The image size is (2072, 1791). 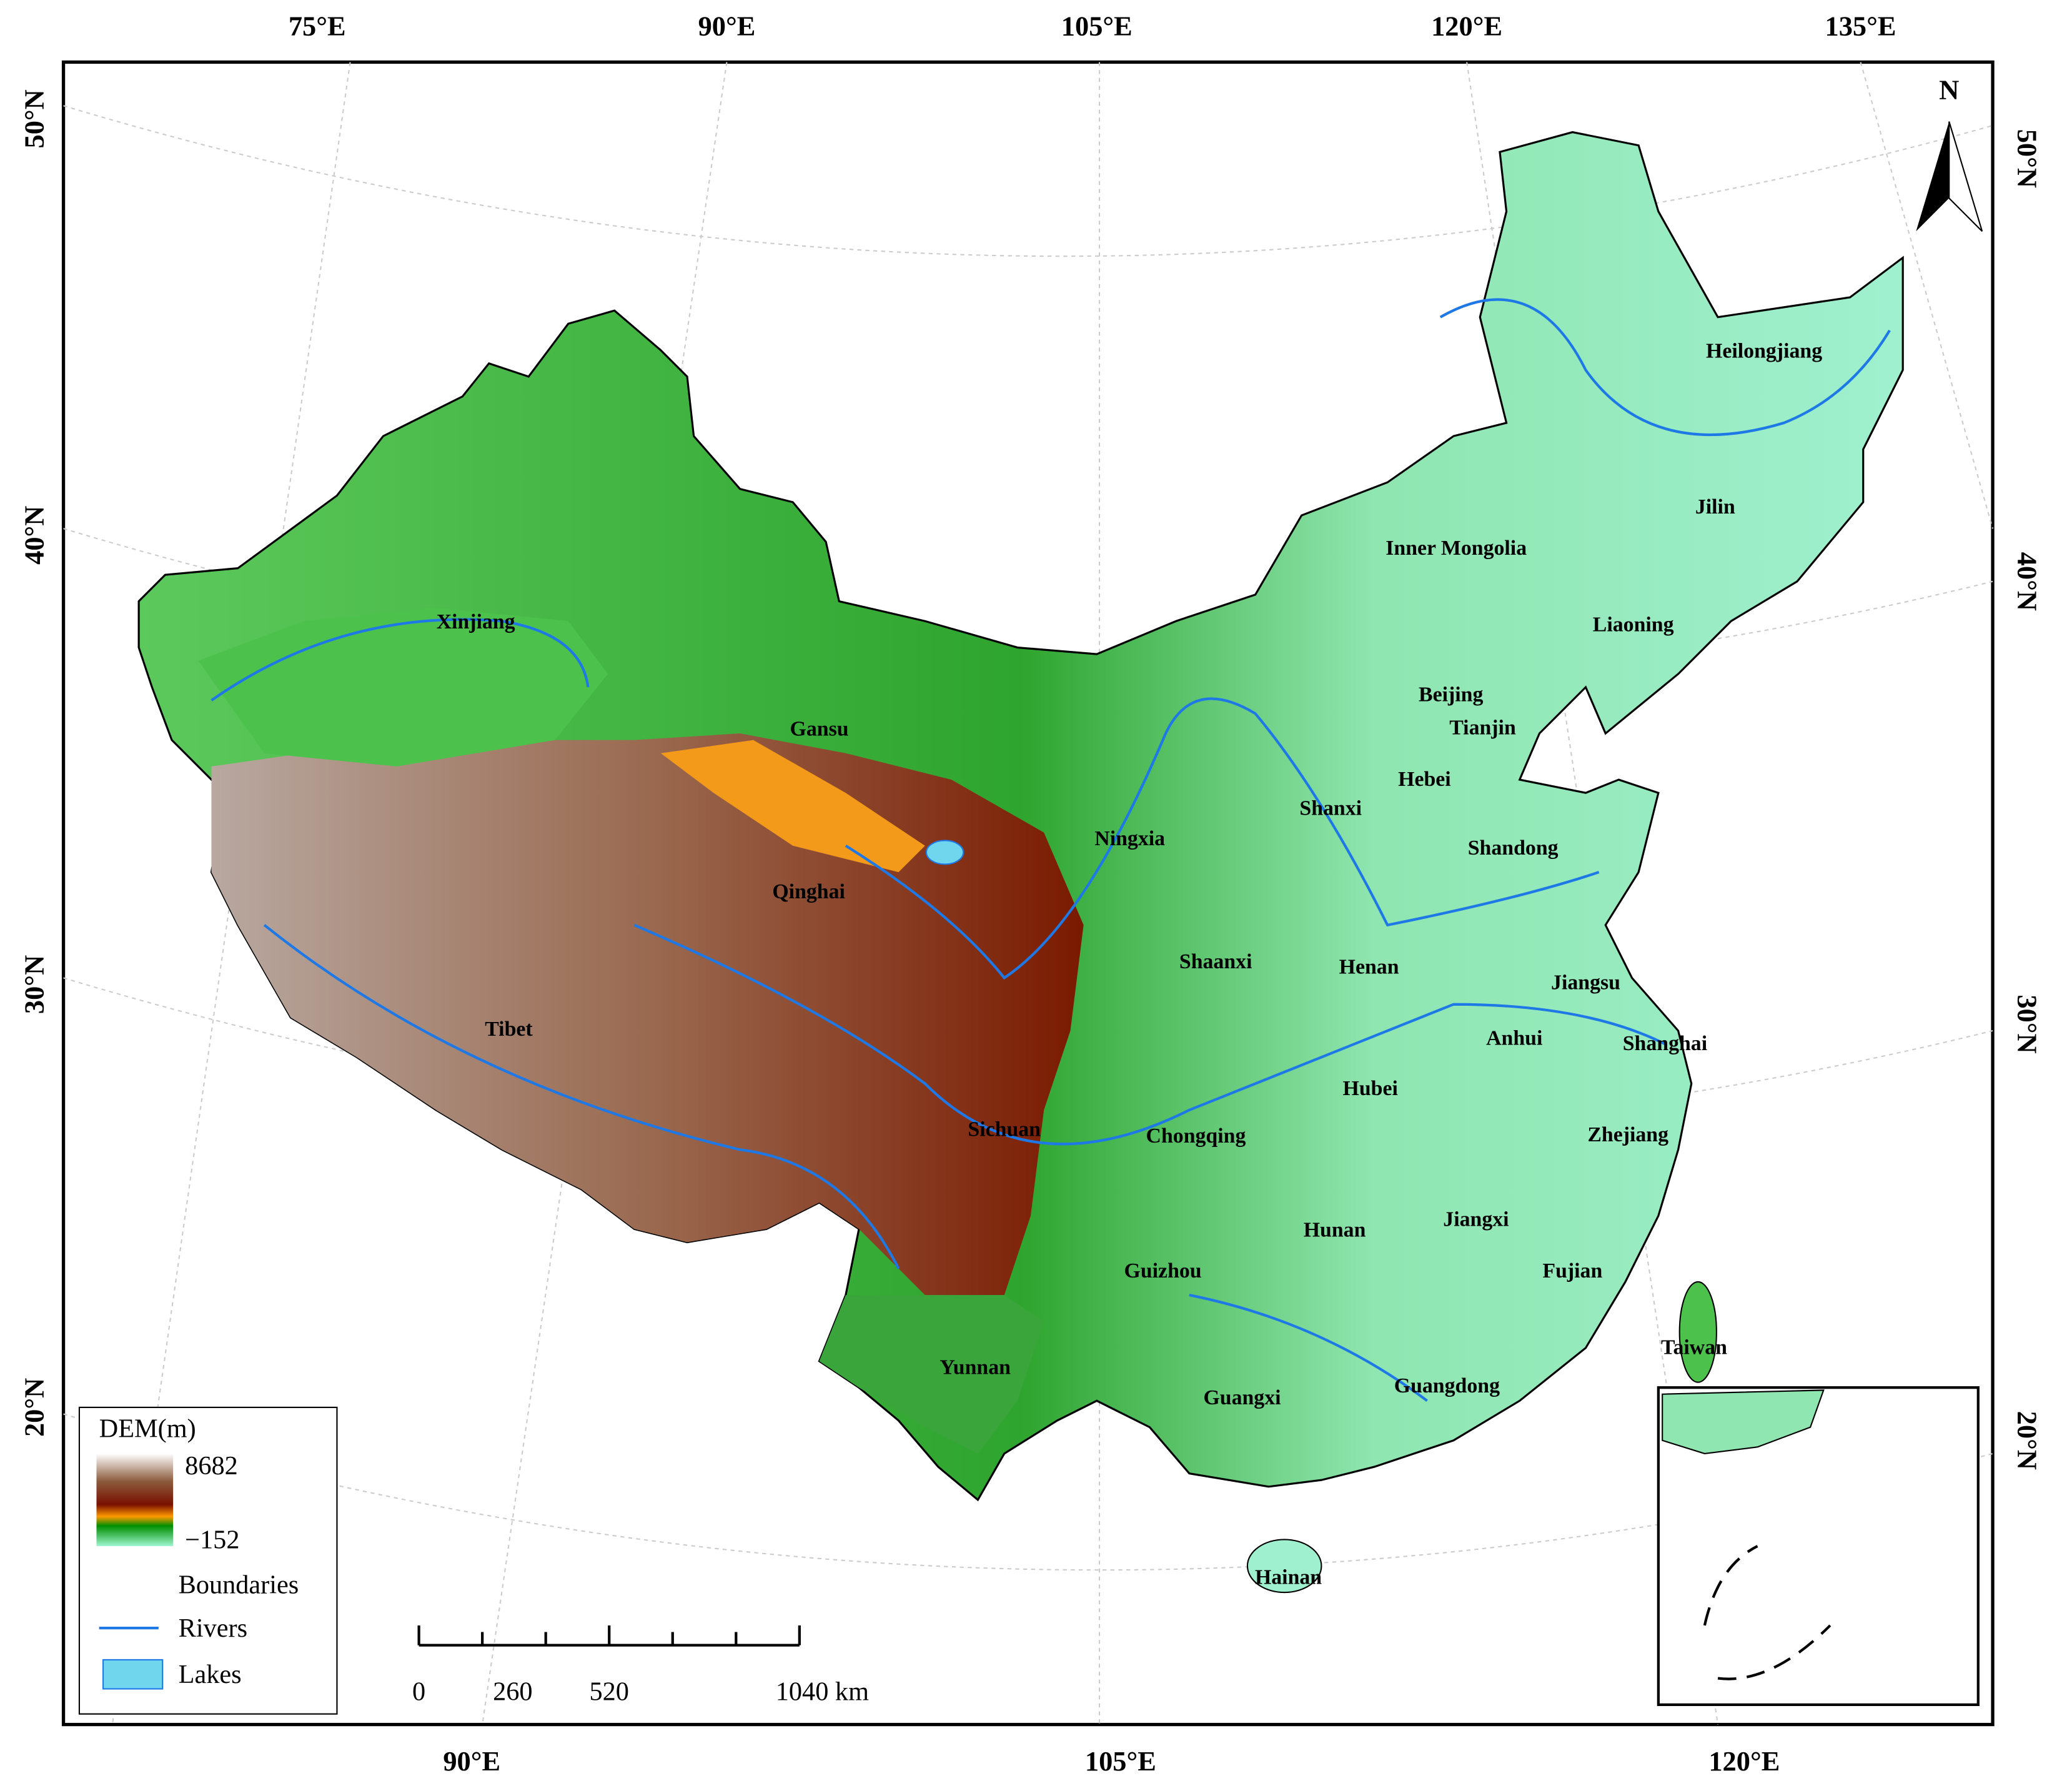 I want to click on legend: DEM(m) 8682 −152 Boundaries Rivers Lakes, so click(x=208, y=1561).